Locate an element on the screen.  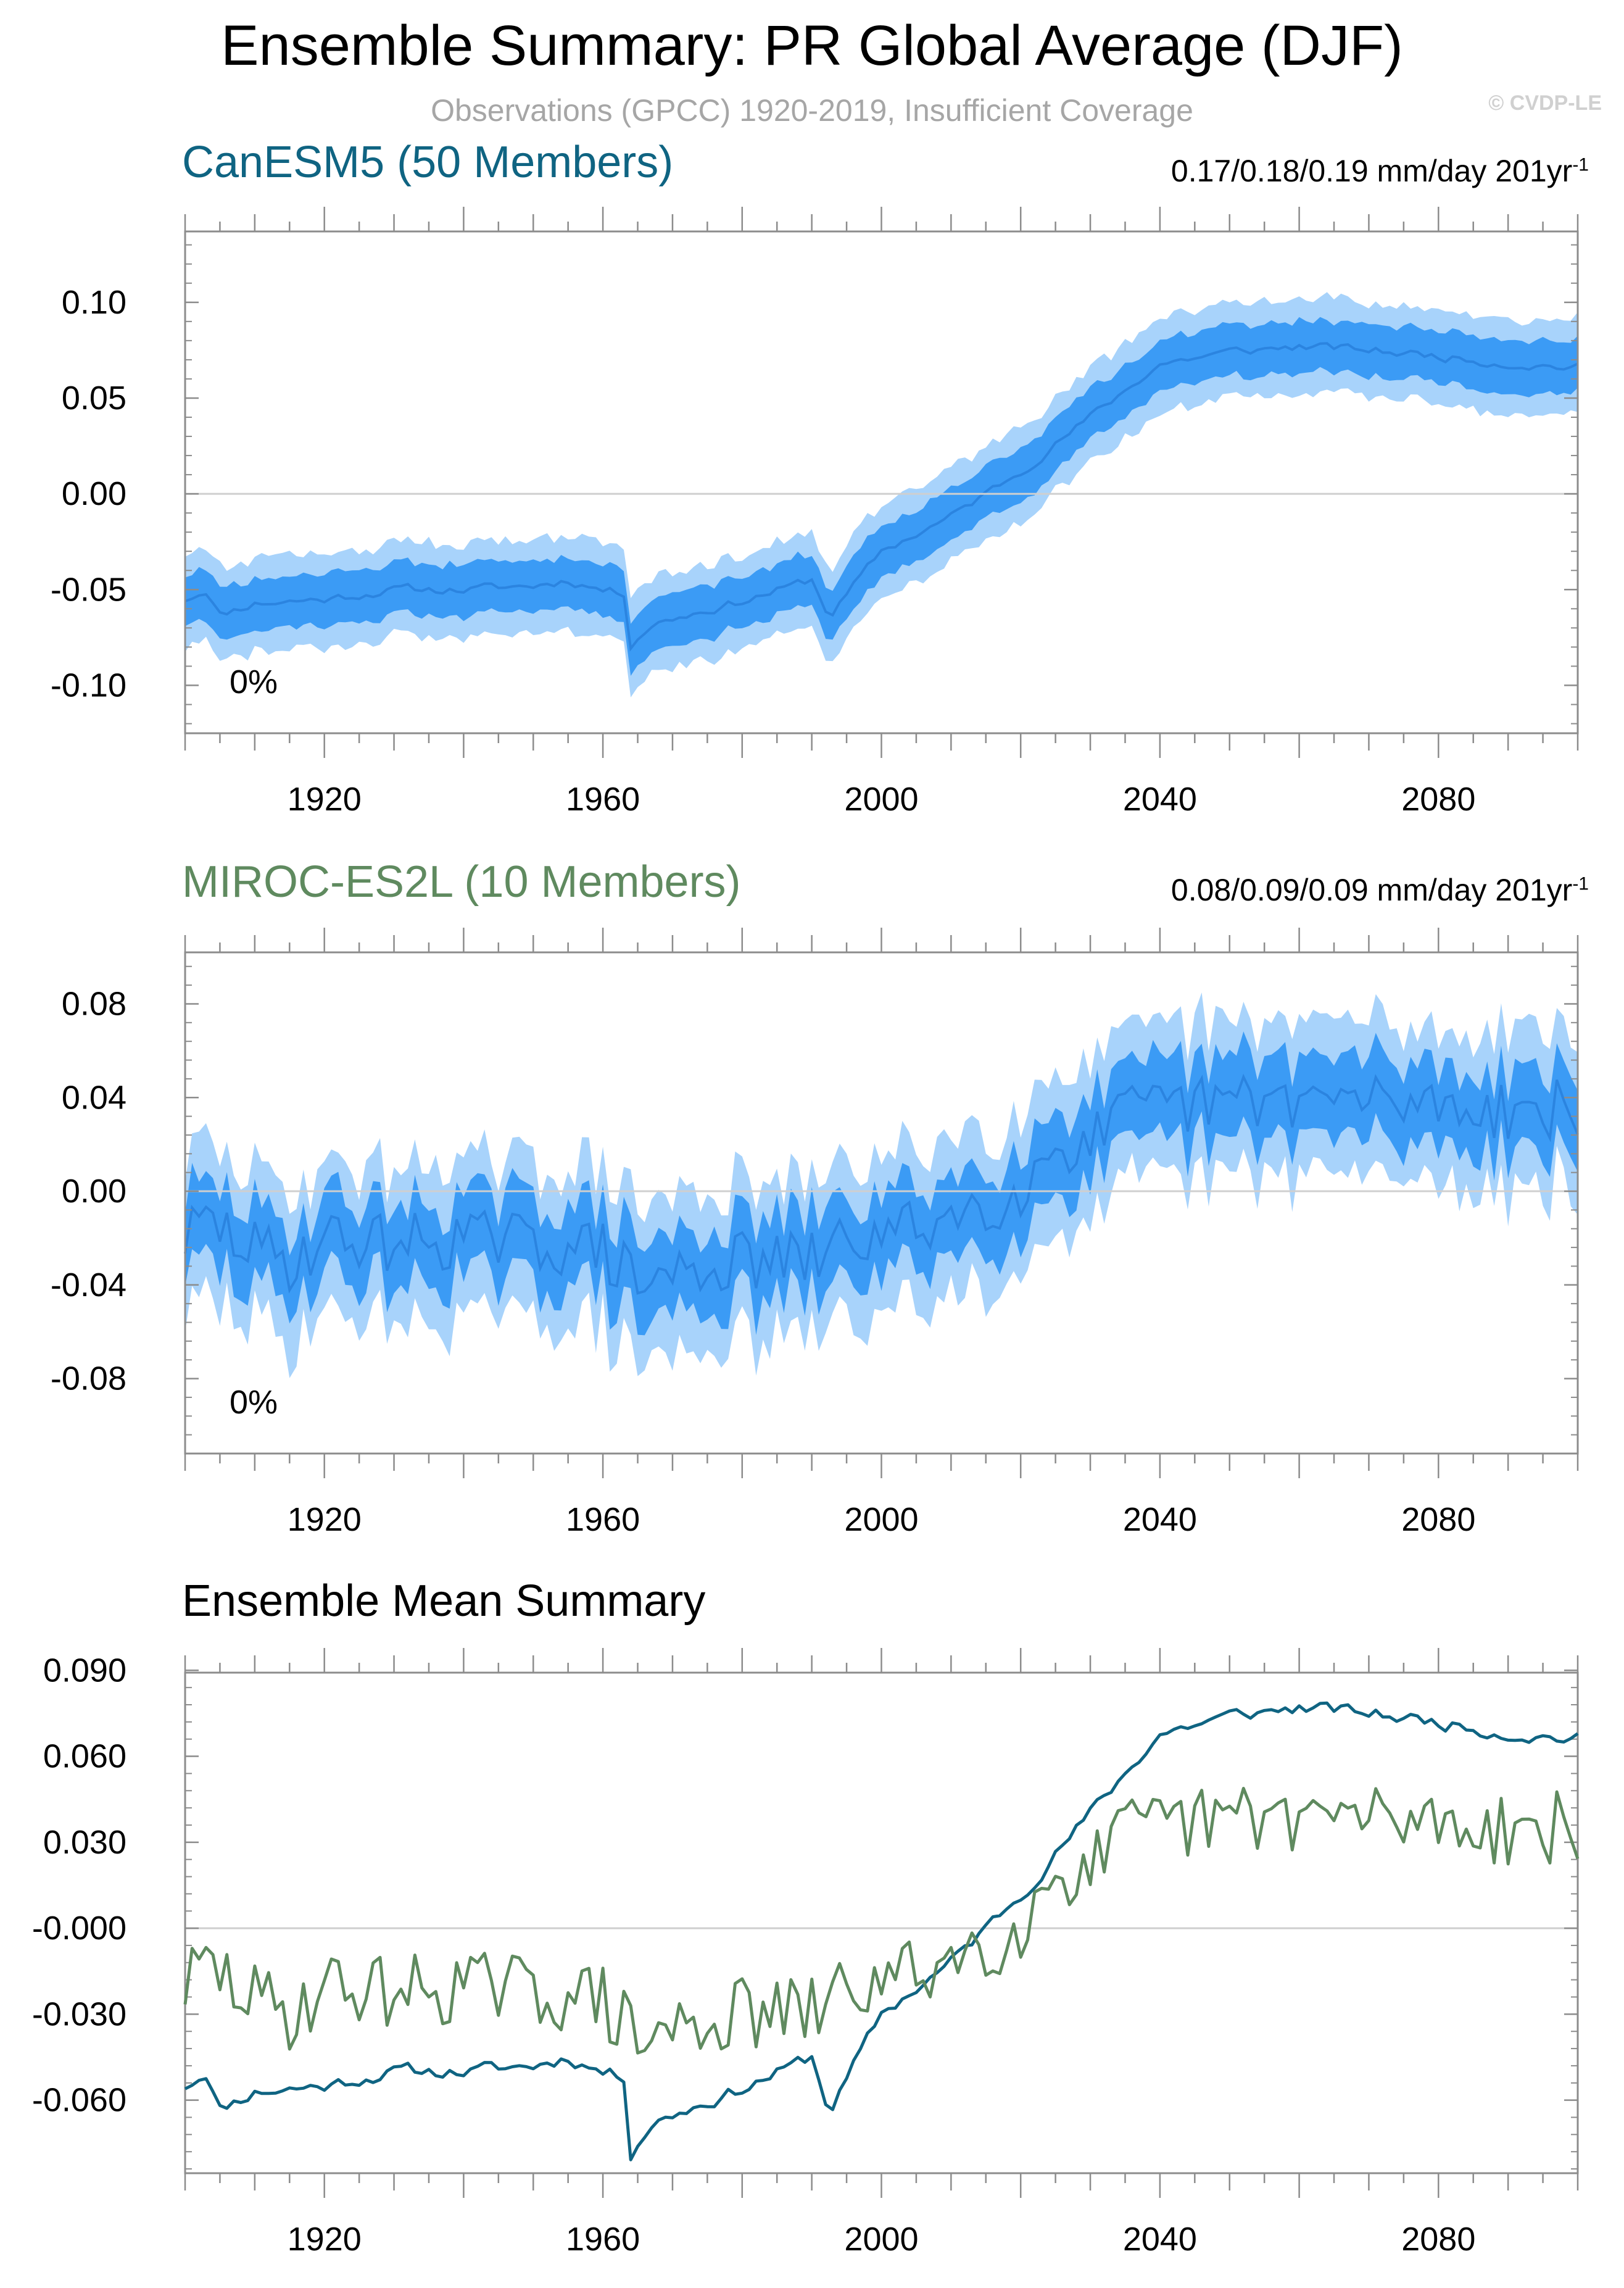
miroc-outer-band is located at coordinates (881, 1185).